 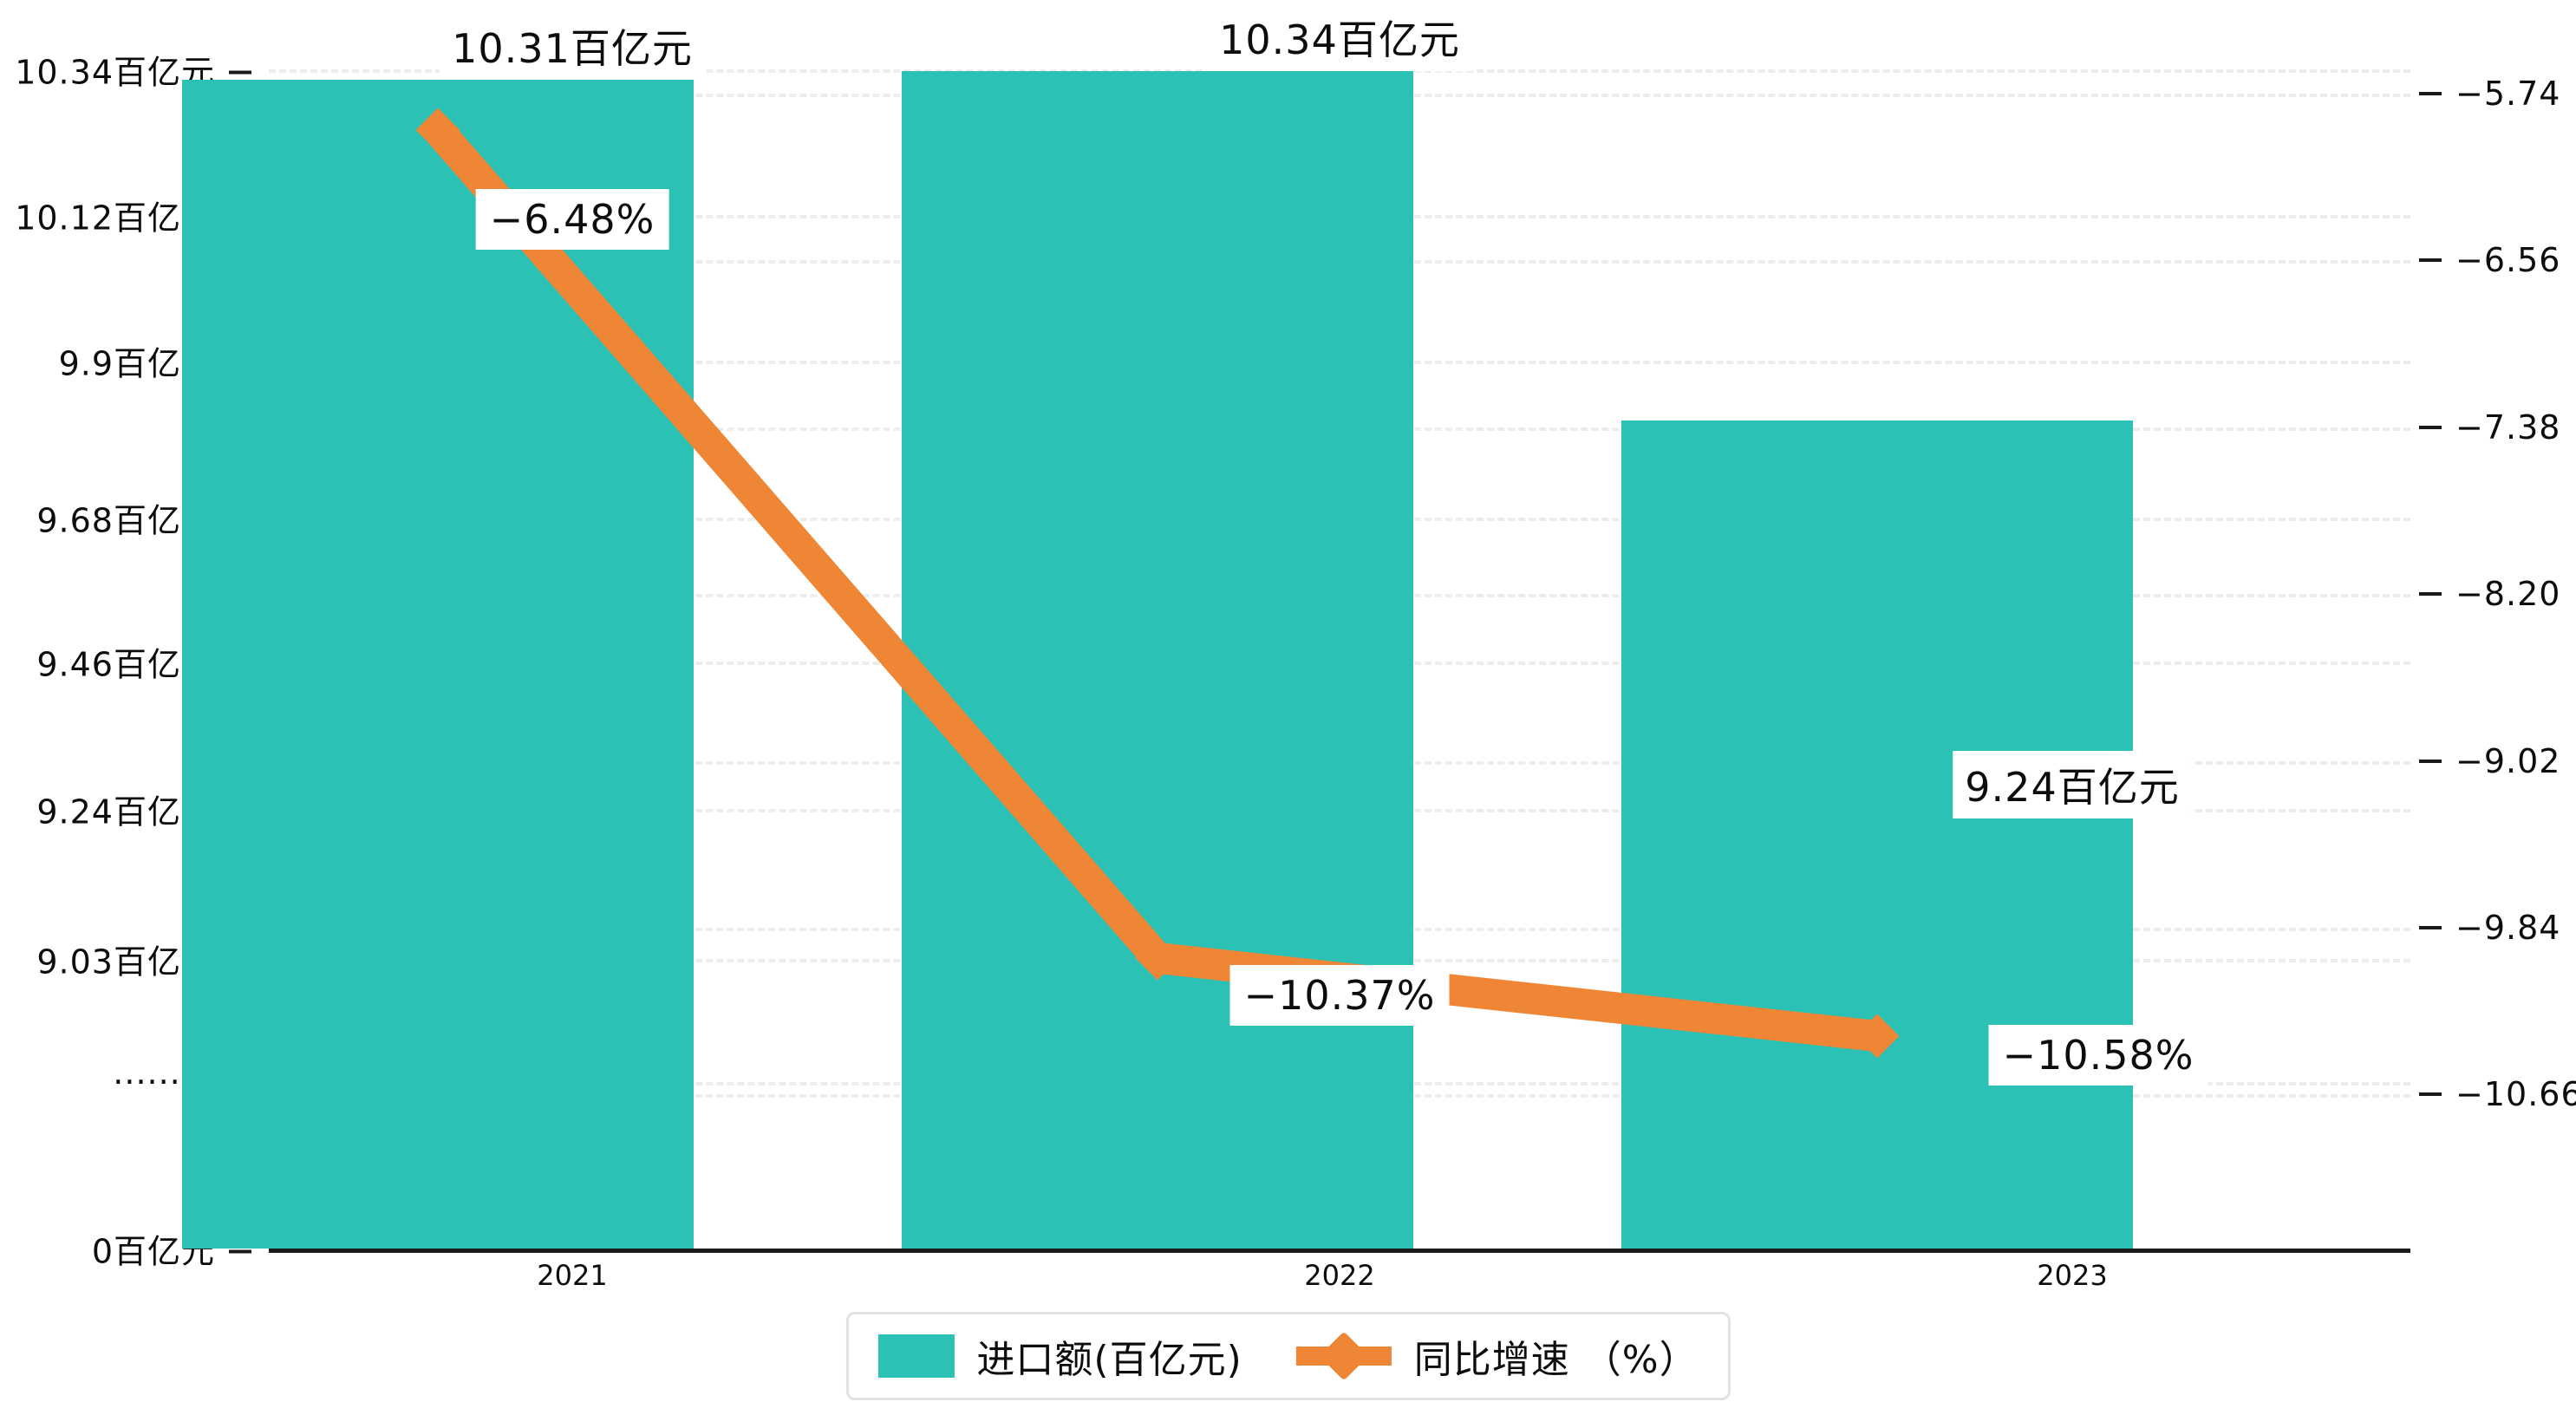 I want to click on line-value-label-2021: −6.48%, so click(x=572, y=219).